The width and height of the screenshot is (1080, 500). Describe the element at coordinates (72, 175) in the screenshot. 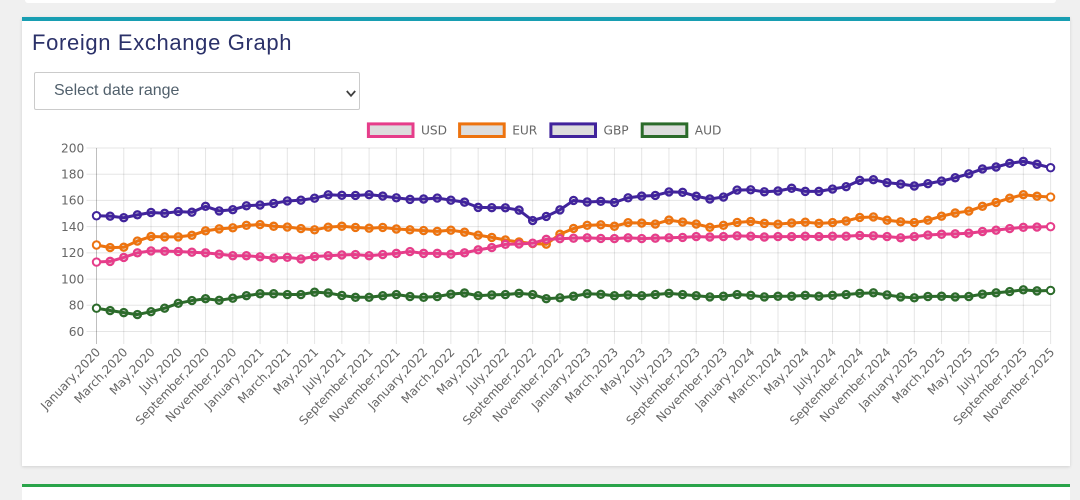

I see `svg-text: 180` at that location.